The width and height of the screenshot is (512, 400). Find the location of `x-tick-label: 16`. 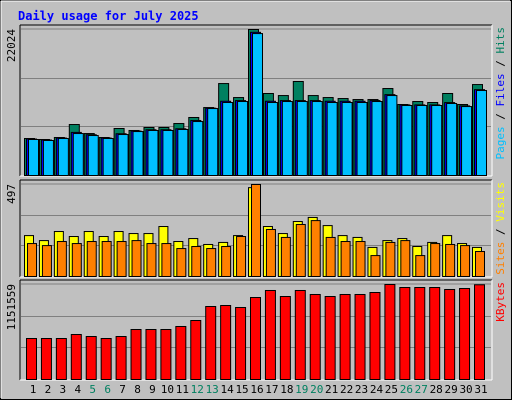

x-tick-label: 16 is located at coordinates (256, 389).